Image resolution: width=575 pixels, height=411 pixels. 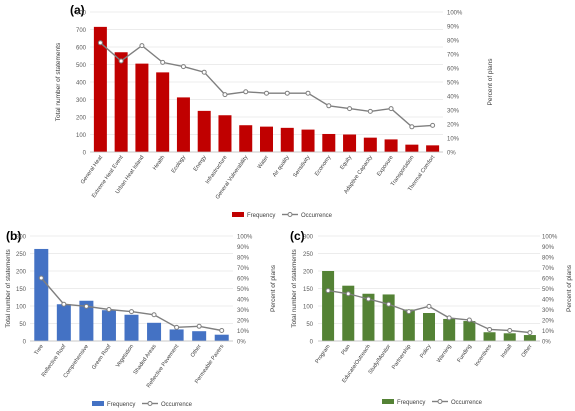 What do you see at coordinates (323, 353) in the screenshot?
I see `x-tick-label: Program` at bounding box center [323, 353].